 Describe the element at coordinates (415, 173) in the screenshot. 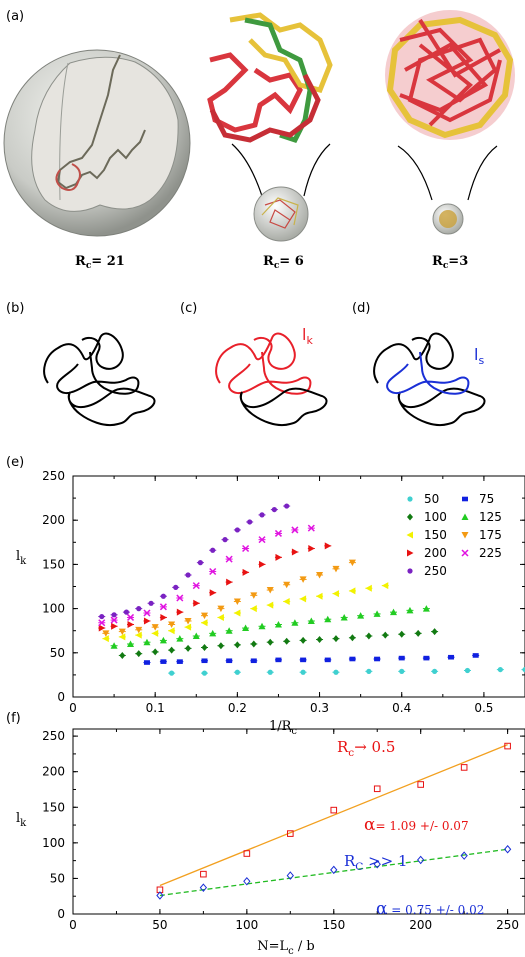

I see `zoom-line-left-rc3` at that location.